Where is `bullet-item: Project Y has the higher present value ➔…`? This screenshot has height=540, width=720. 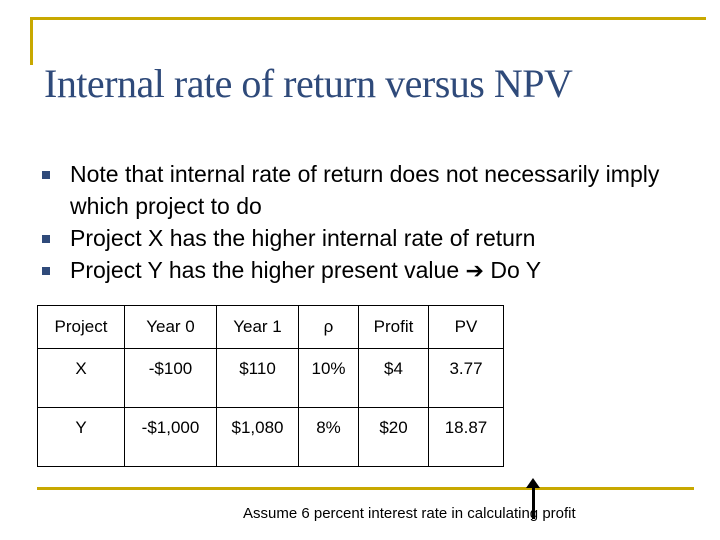 bullet-item: Project Y has the higher present value ➔… is located at coordinates (372, 270).